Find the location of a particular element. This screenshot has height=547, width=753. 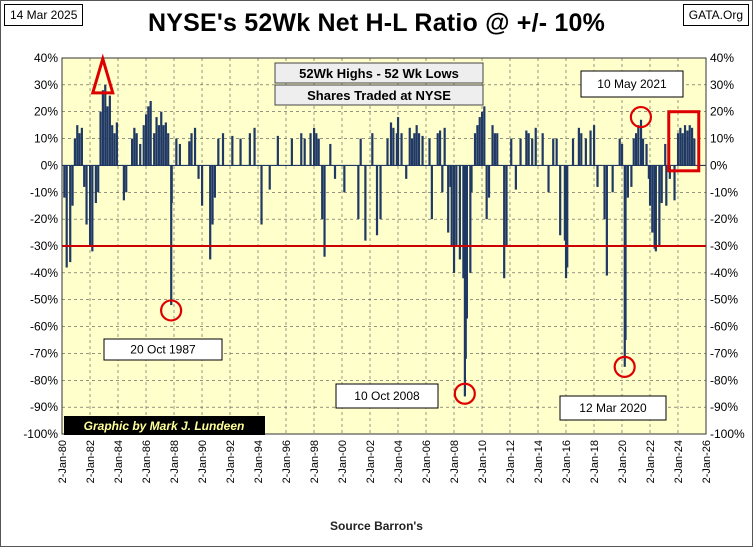

y-tick-label: -30% is located at coordinates (44, 246).